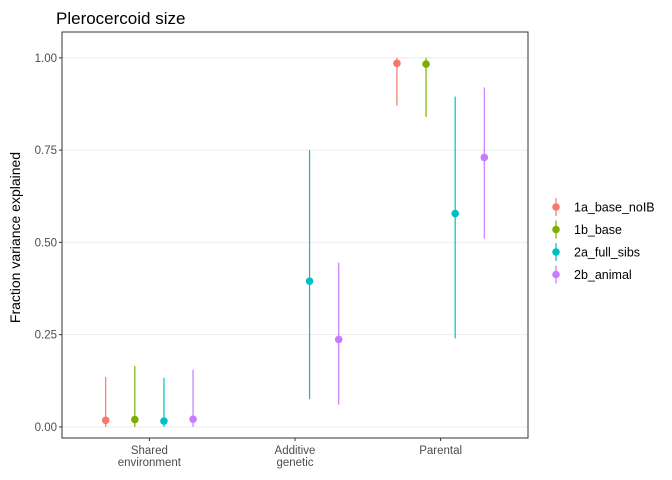 This screenshot has width=672, height=480. I want to click on legend-label: 2a_full_sibs, so click(607, 253).